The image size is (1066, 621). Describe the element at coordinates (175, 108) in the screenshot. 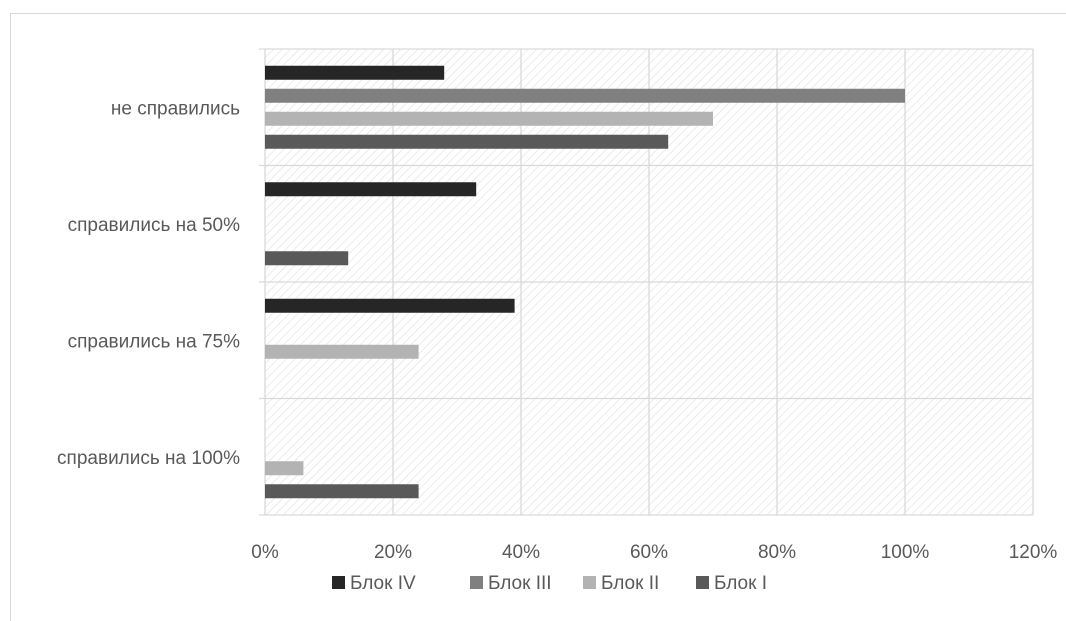

I see `category-label: не справились` at that location.